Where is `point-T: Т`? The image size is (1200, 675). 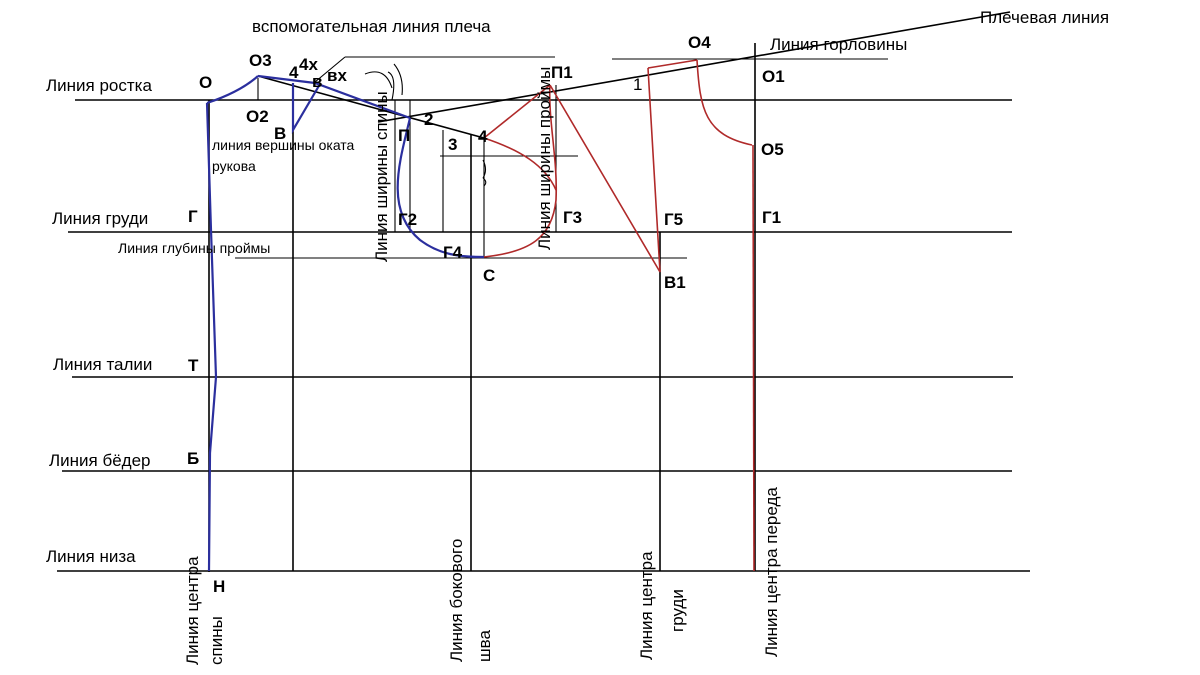
point-T: Т is located at coordinates (193, 365).